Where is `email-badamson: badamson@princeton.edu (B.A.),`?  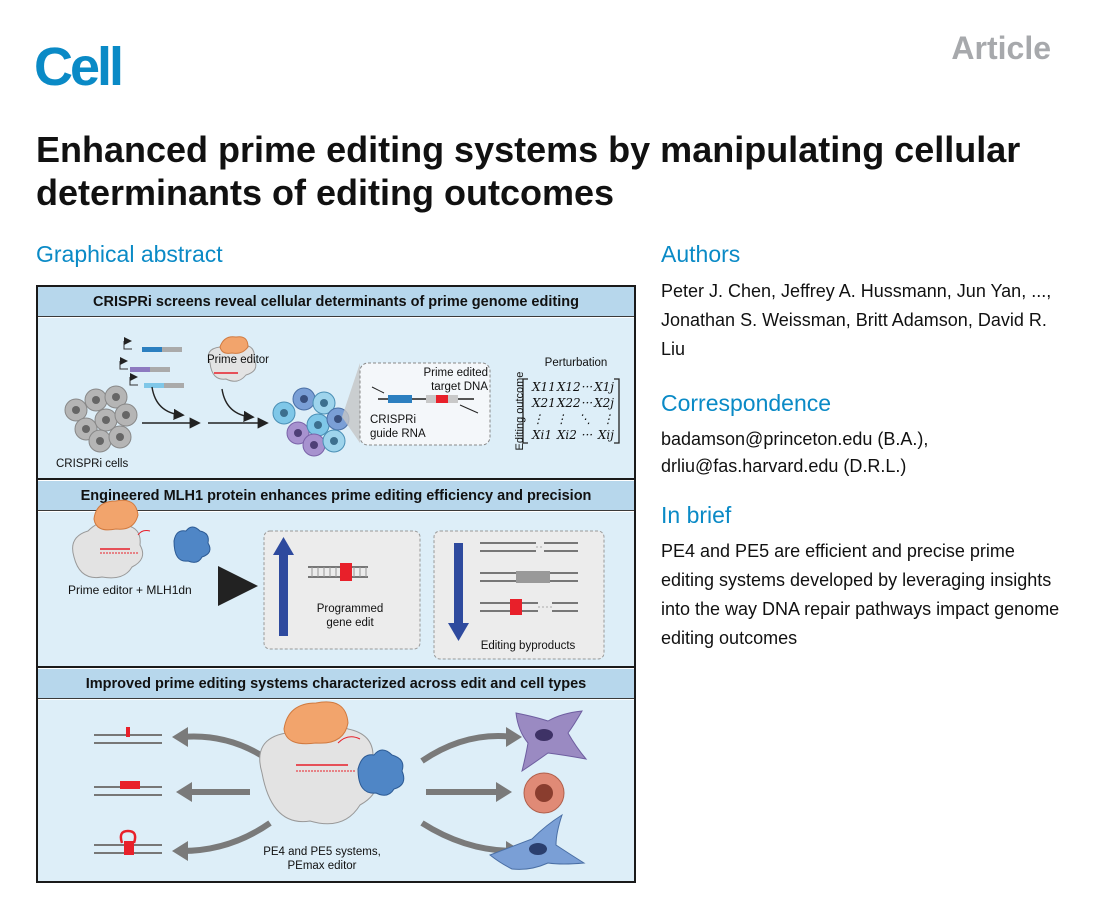 email-badamson: badamson@princeton.edu (B.A.), is located at coordinates (795, 439).